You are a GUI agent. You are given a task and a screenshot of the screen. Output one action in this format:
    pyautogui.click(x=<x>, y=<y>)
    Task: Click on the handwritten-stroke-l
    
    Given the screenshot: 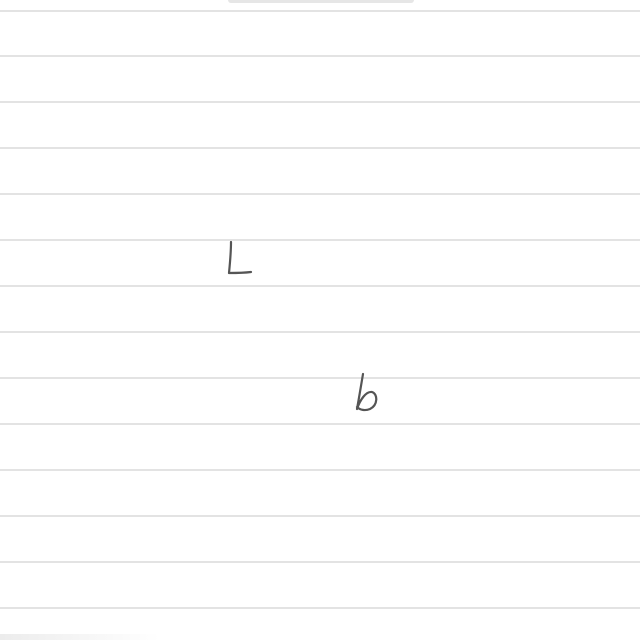 What is the action you would take?
    pyautogui.click(x=240, y=257)
    